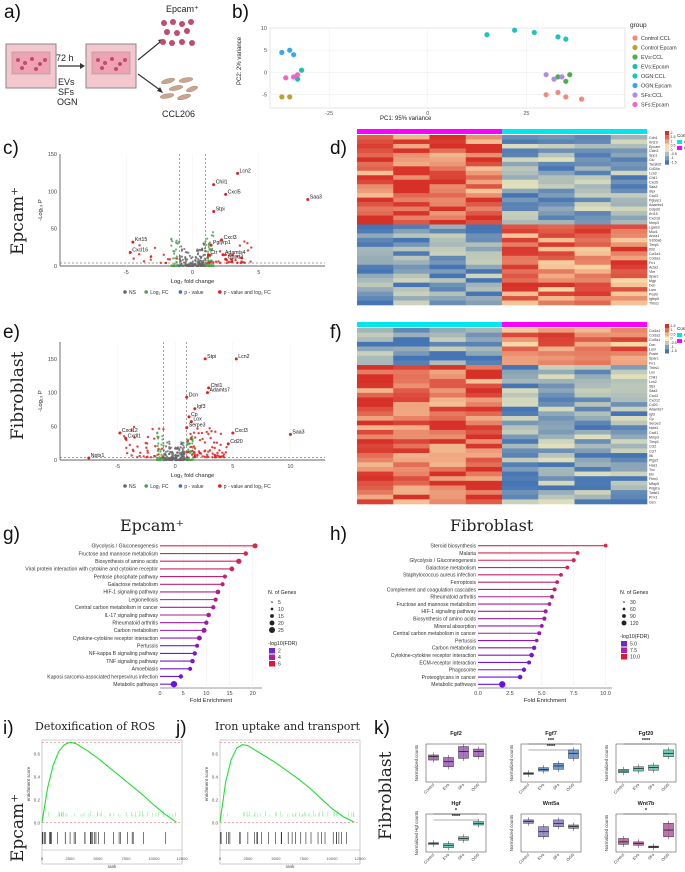  I want to click on heatmap-gene-label: Col1a1, so click(654, 254).